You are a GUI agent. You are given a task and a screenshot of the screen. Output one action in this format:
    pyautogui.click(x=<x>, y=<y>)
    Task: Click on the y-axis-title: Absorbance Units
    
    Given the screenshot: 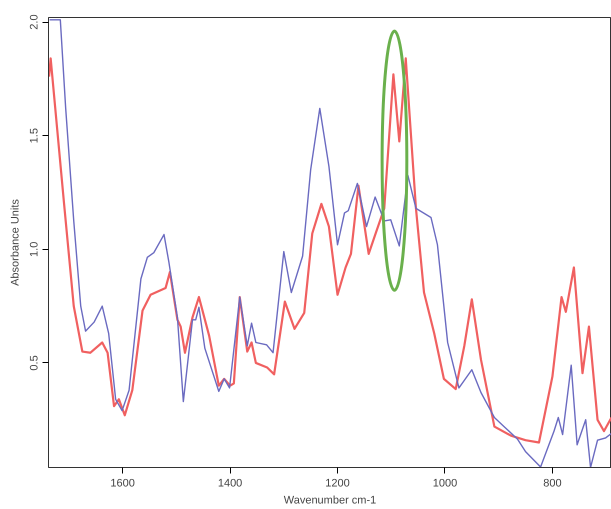 What is the action you would take?
    pyautogui.click(x=16, y=242)
    